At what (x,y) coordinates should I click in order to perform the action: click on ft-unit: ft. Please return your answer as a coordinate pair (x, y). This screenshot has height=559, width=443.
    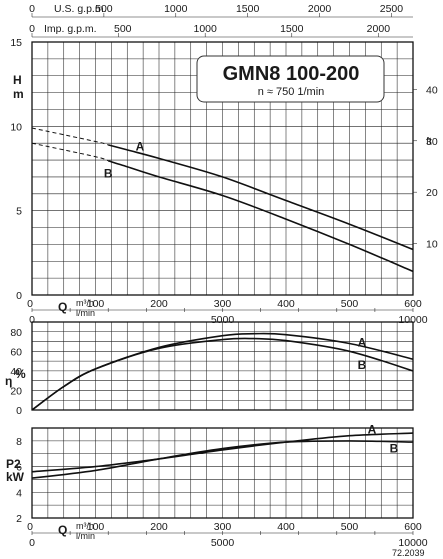
    Looking at the image, I should click on (429, 141).